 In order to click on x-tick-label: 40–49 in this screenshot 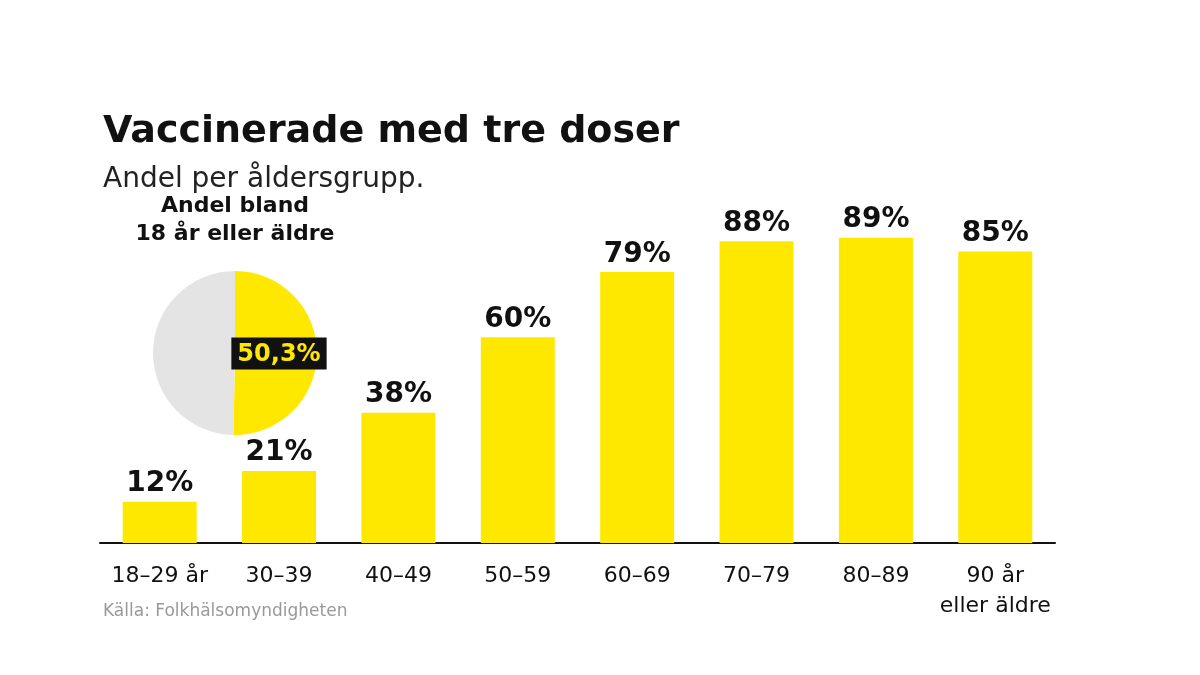, I will do `click(398, 574)`.